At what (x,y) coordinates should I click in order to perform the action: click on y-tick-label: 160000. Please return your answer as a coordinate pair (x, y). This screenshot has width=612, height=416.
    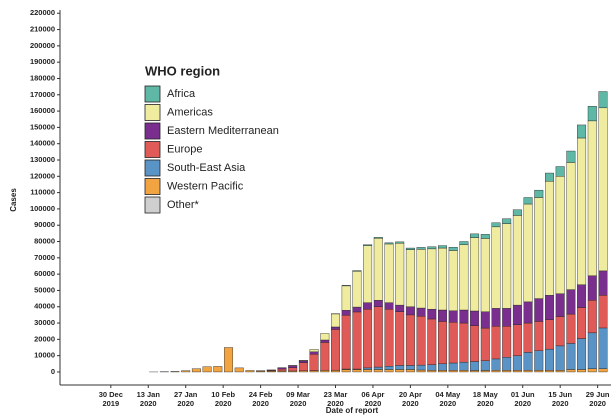
    Looking at the image, I should click on (42, 110).